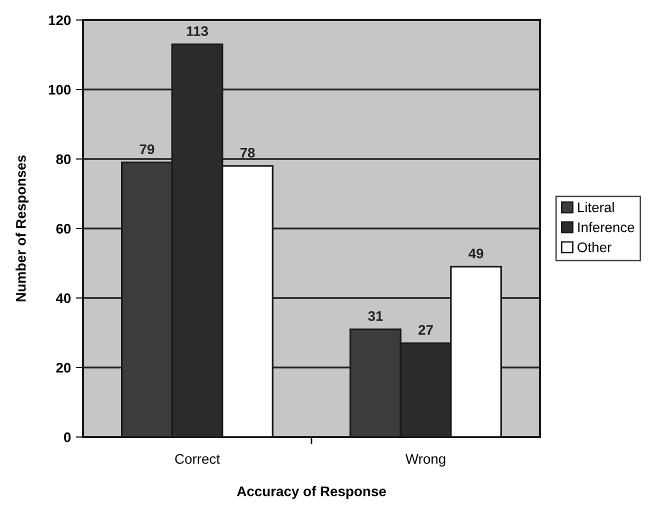 This screenshot has width=655, height=505. Describe the element at coordinates (63, 298) in the screenshot. I see `y-tick-label: 40` at that location.